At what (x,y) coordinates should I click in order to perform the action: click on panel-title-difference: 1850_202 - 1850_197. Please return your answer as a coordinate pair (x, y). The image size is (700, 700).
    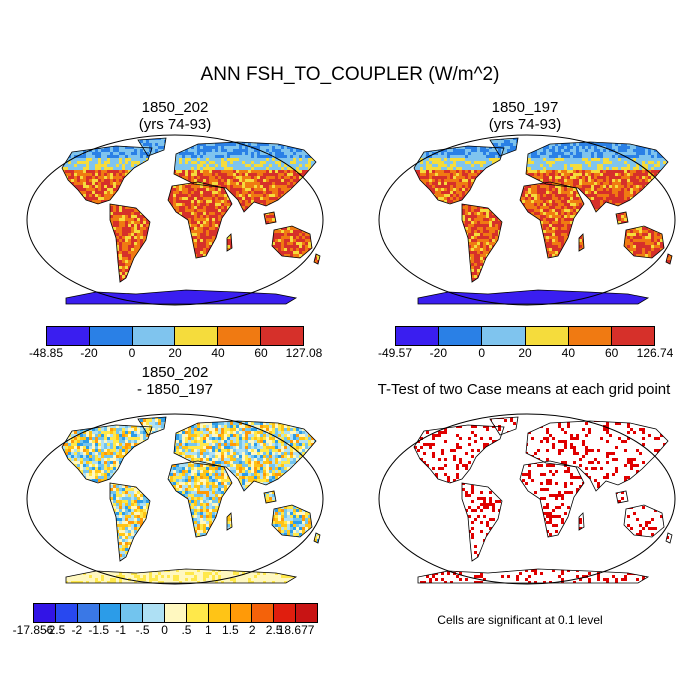
    Looking at the image, I should click on (175, 381).